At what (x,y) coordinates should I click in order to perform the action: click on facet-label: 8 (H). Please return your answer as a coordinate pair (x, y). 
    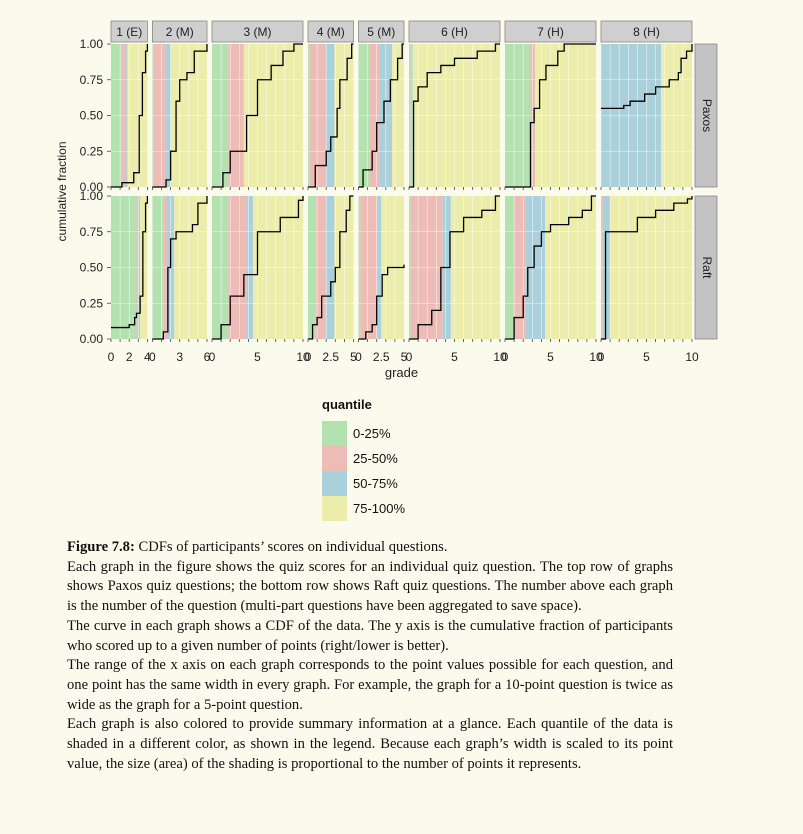
    Looking at the image, I should click on (646, 32).